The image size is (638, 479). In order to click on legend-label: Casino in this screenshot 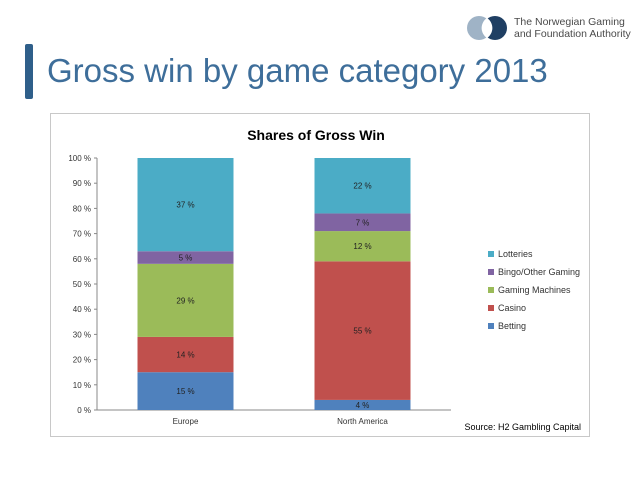, I will do `click(512, 308)`.